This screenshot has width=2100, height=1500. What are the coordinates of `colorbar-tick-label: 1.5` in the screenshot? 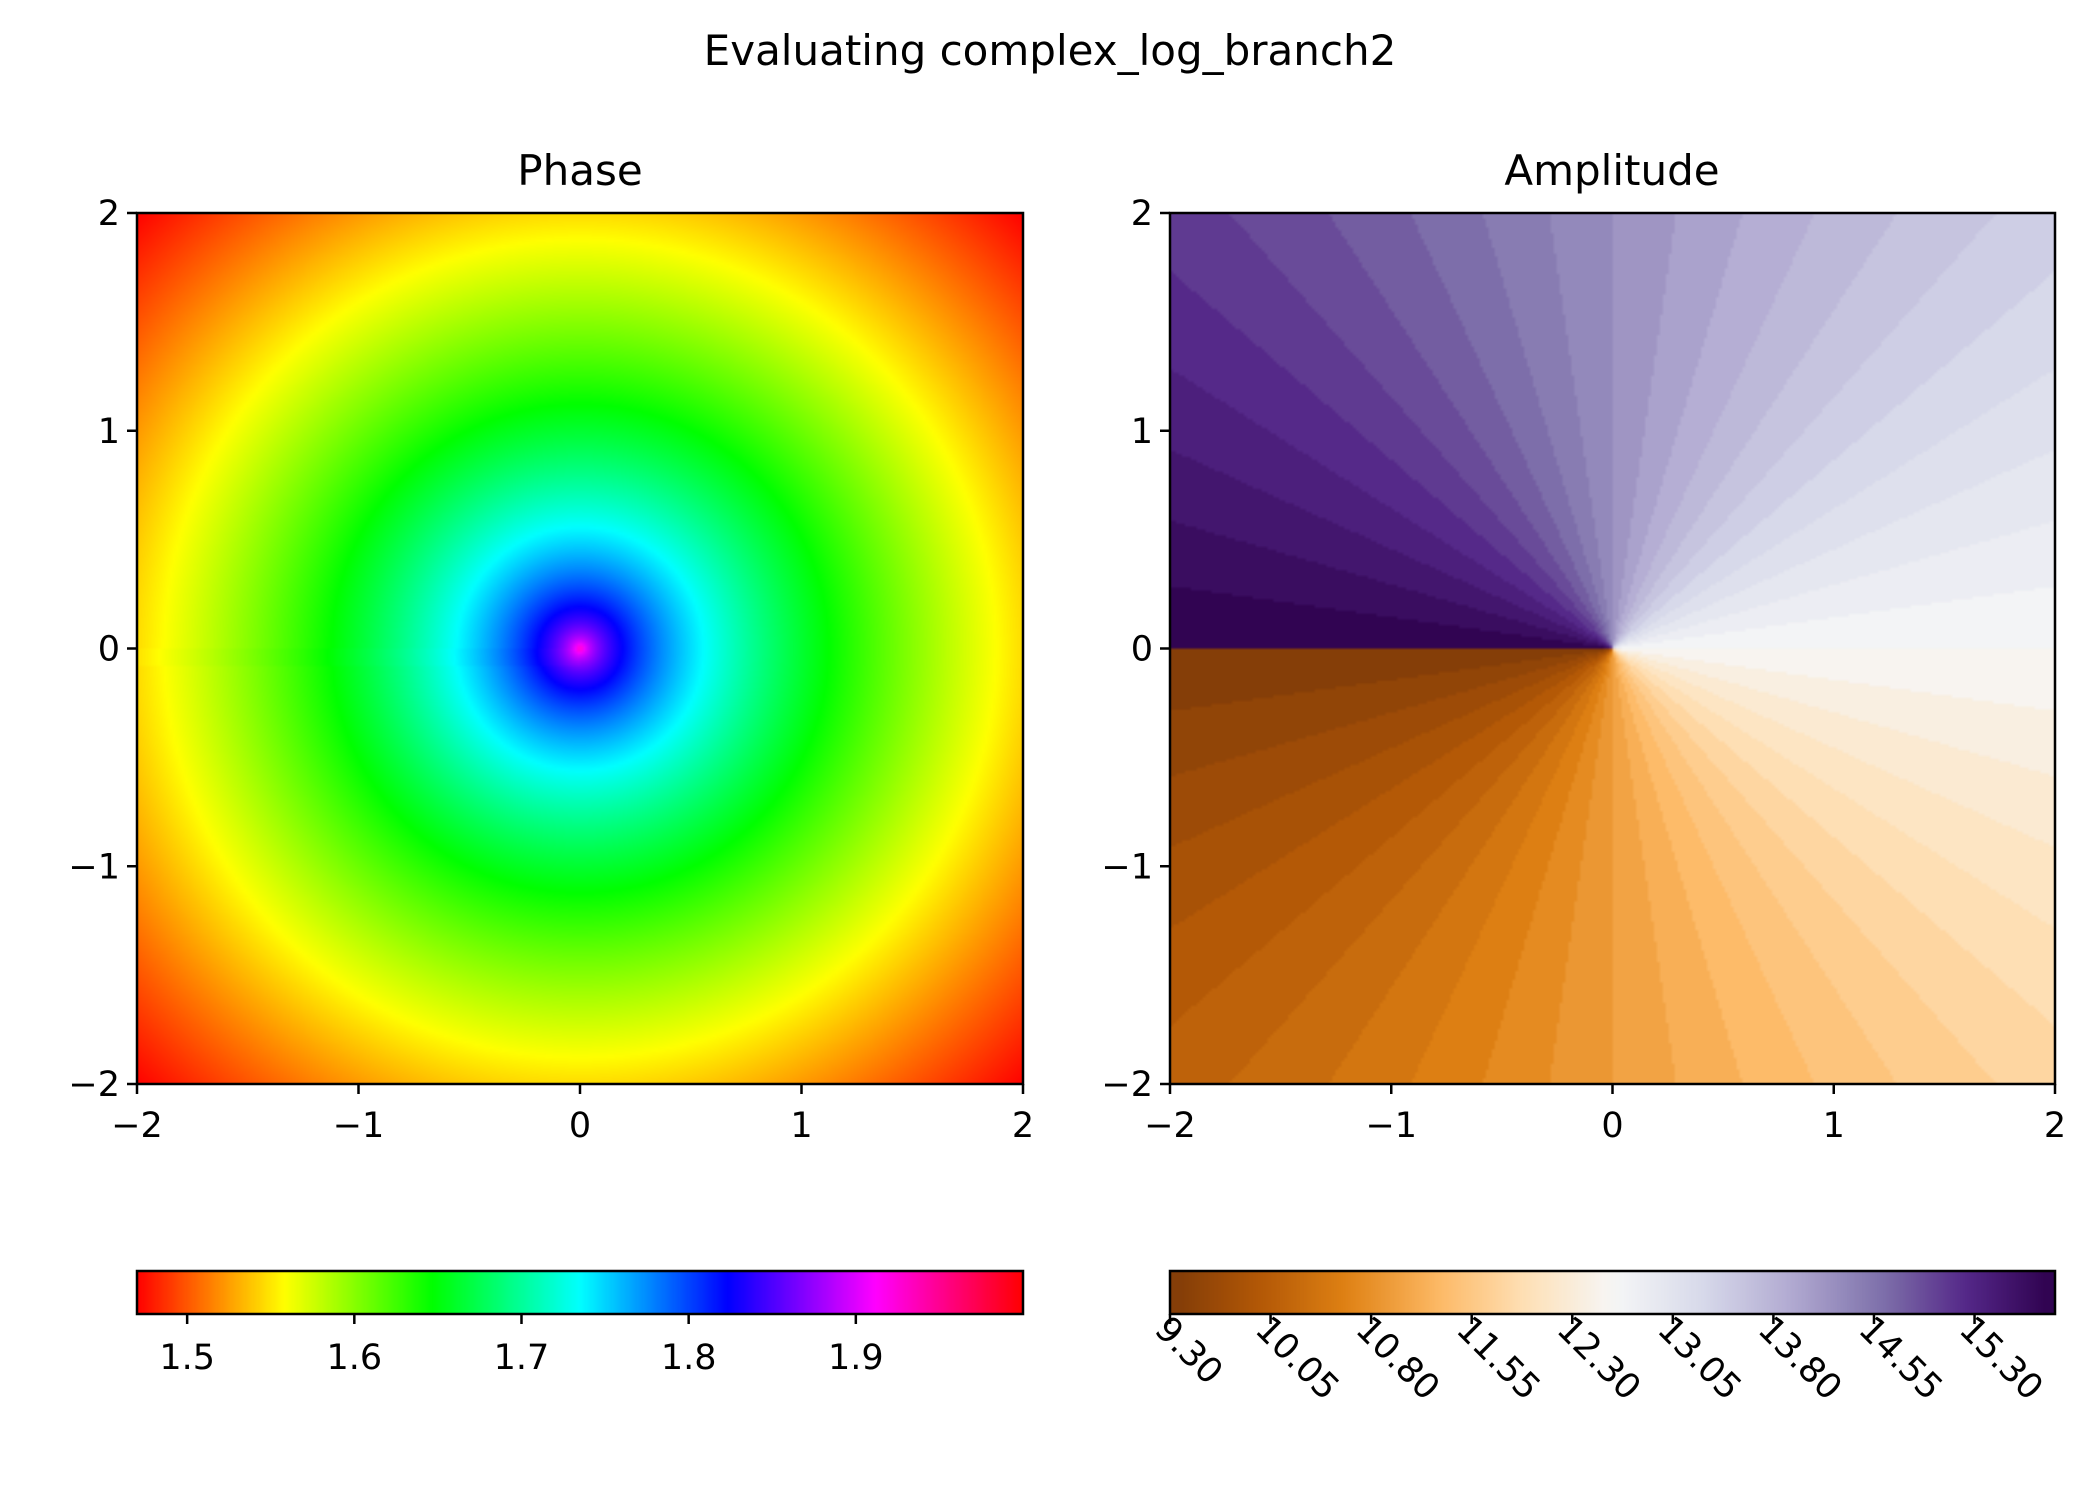 It's located at (187, 1358).